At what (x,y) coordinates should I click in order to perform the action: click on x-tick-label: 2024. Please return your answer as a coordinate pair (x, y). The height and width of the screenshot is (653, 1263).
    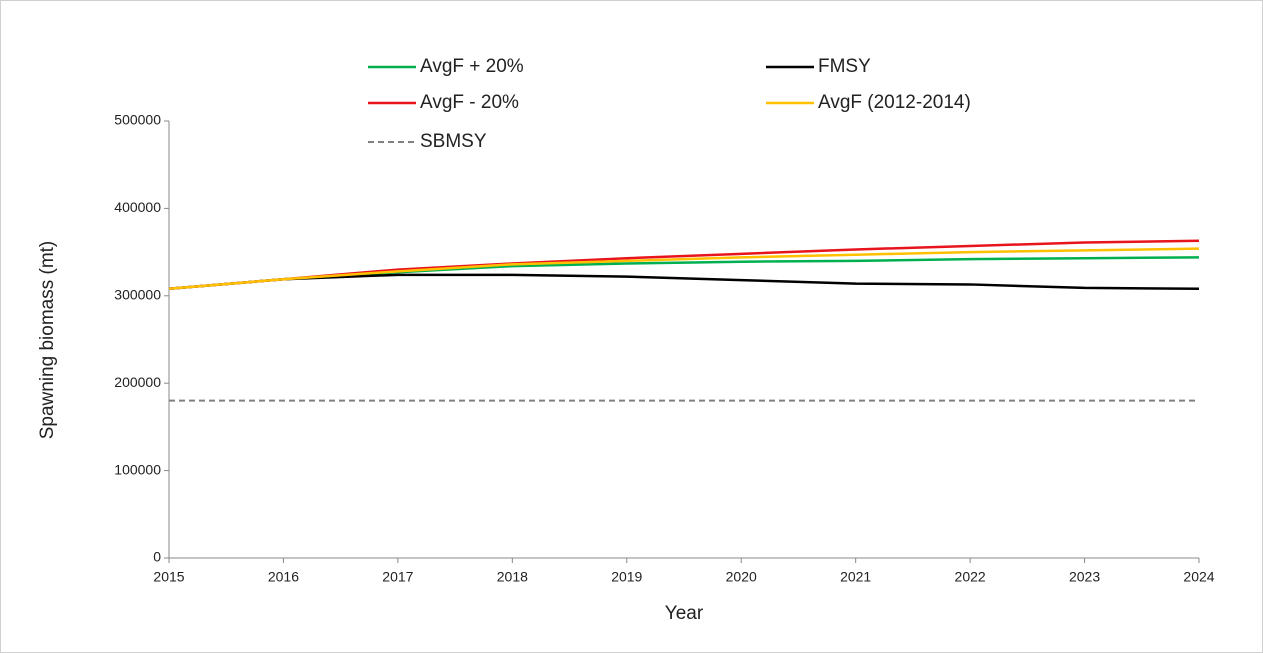
    Looking at the image, I should click on (1198, 577).